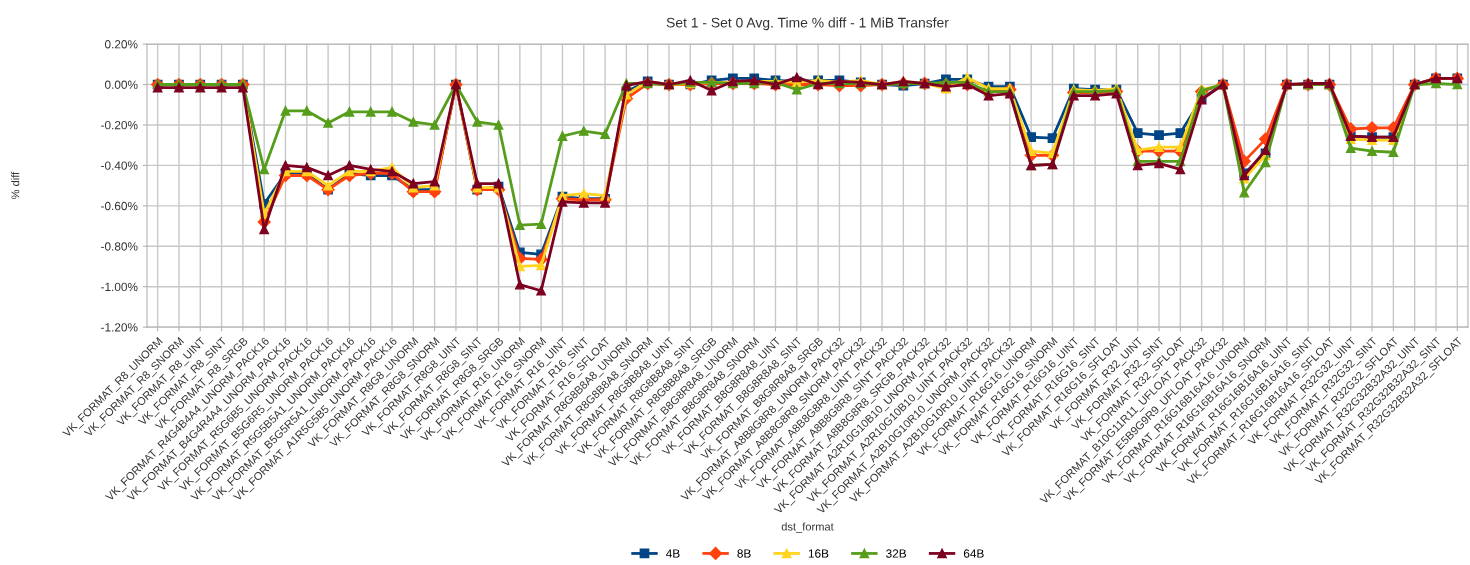 Image resolution: width=1470 pixels, height=565 pixels. I want to click on chart-title: Set 1 - Set 0 Avg. Time % diff - 1 MiB Transfer, so click(807, 24).